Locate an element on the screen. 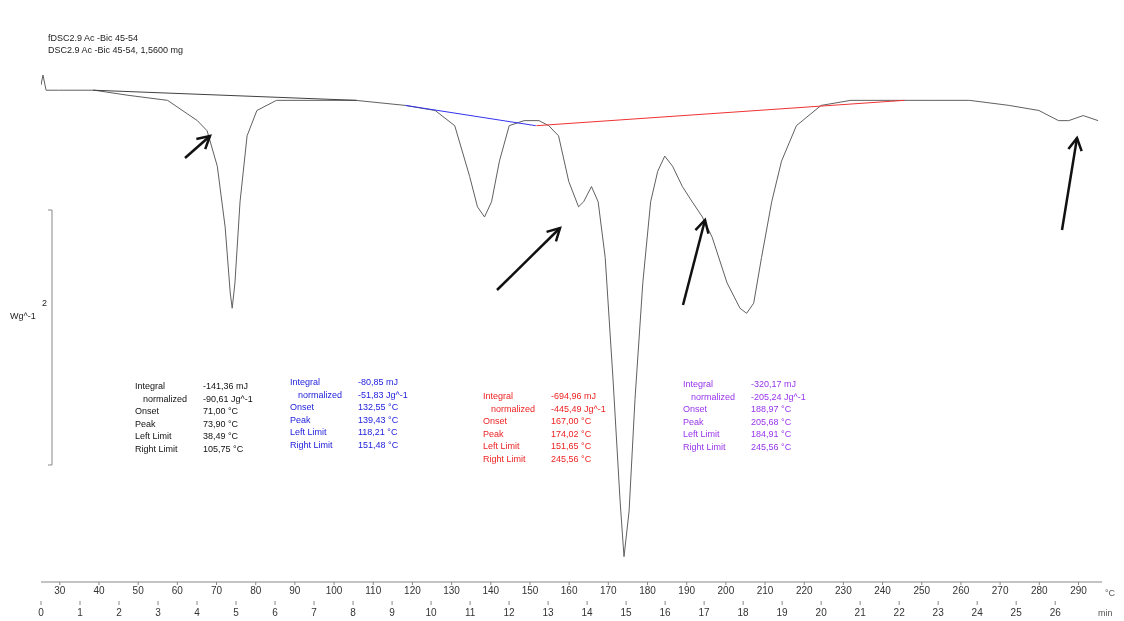 The width and height of the screenshot is (1124, 621). x-axis-title: °C is located at coordinates (1110, 593).